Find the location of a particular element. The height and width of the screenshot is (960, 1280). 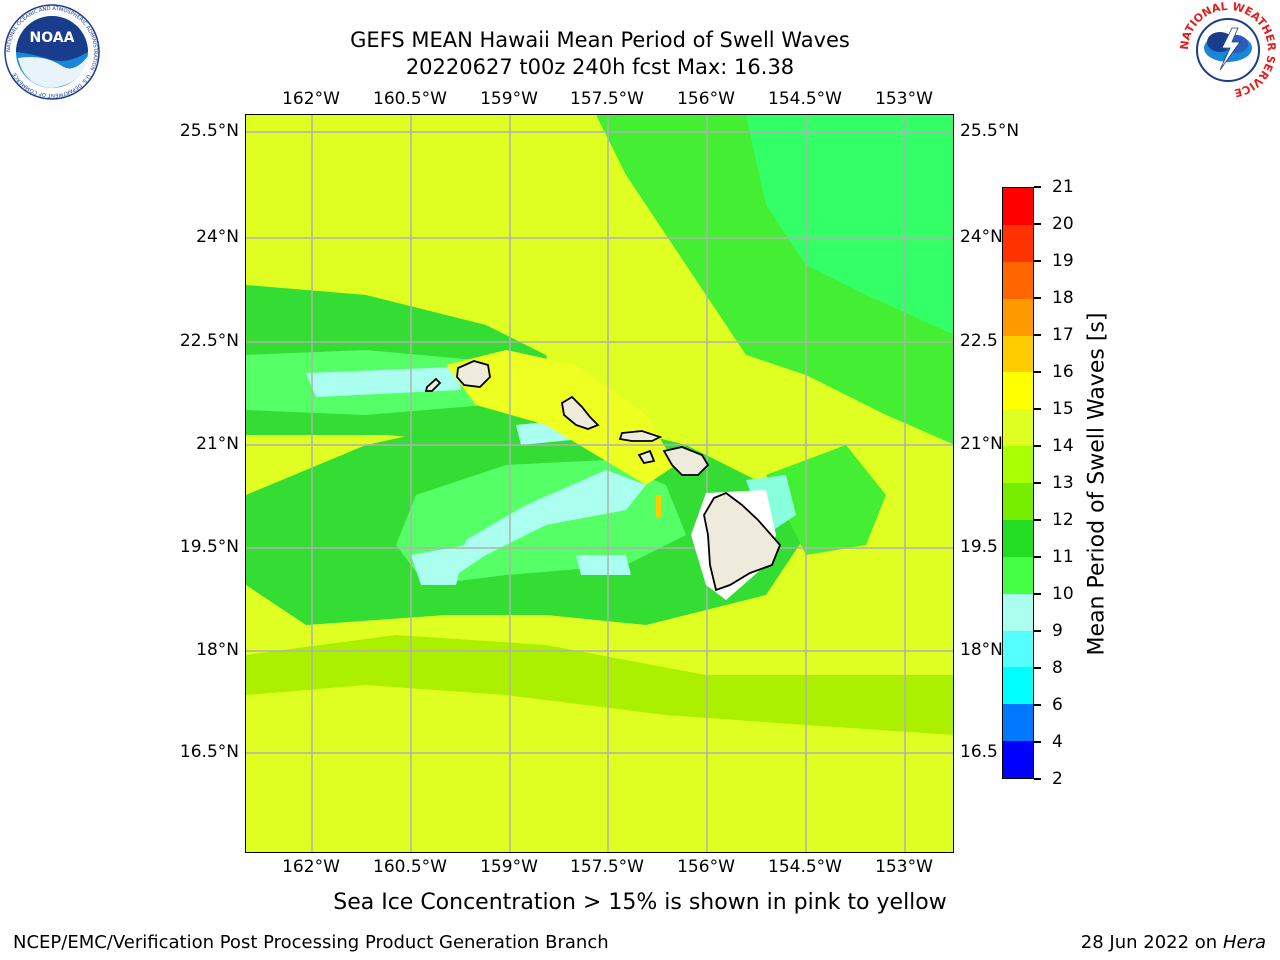

lat-label-right: 25.5°N is located at coordinates (990, 131).